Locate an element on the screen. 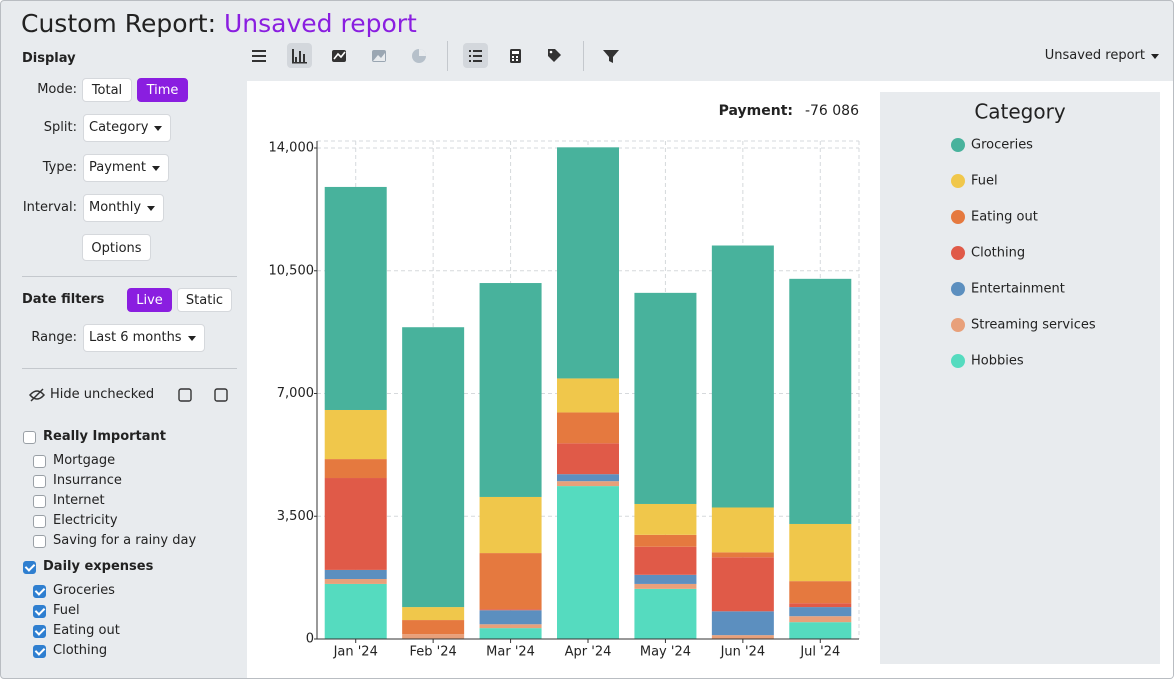 This screenshot has height=679, width=1174. bar-chart-button is located at coordinates (299, 56).